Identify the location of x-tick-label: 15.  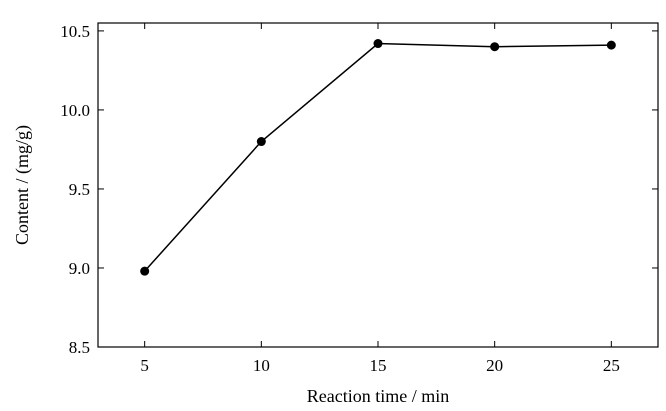
(378, 365).